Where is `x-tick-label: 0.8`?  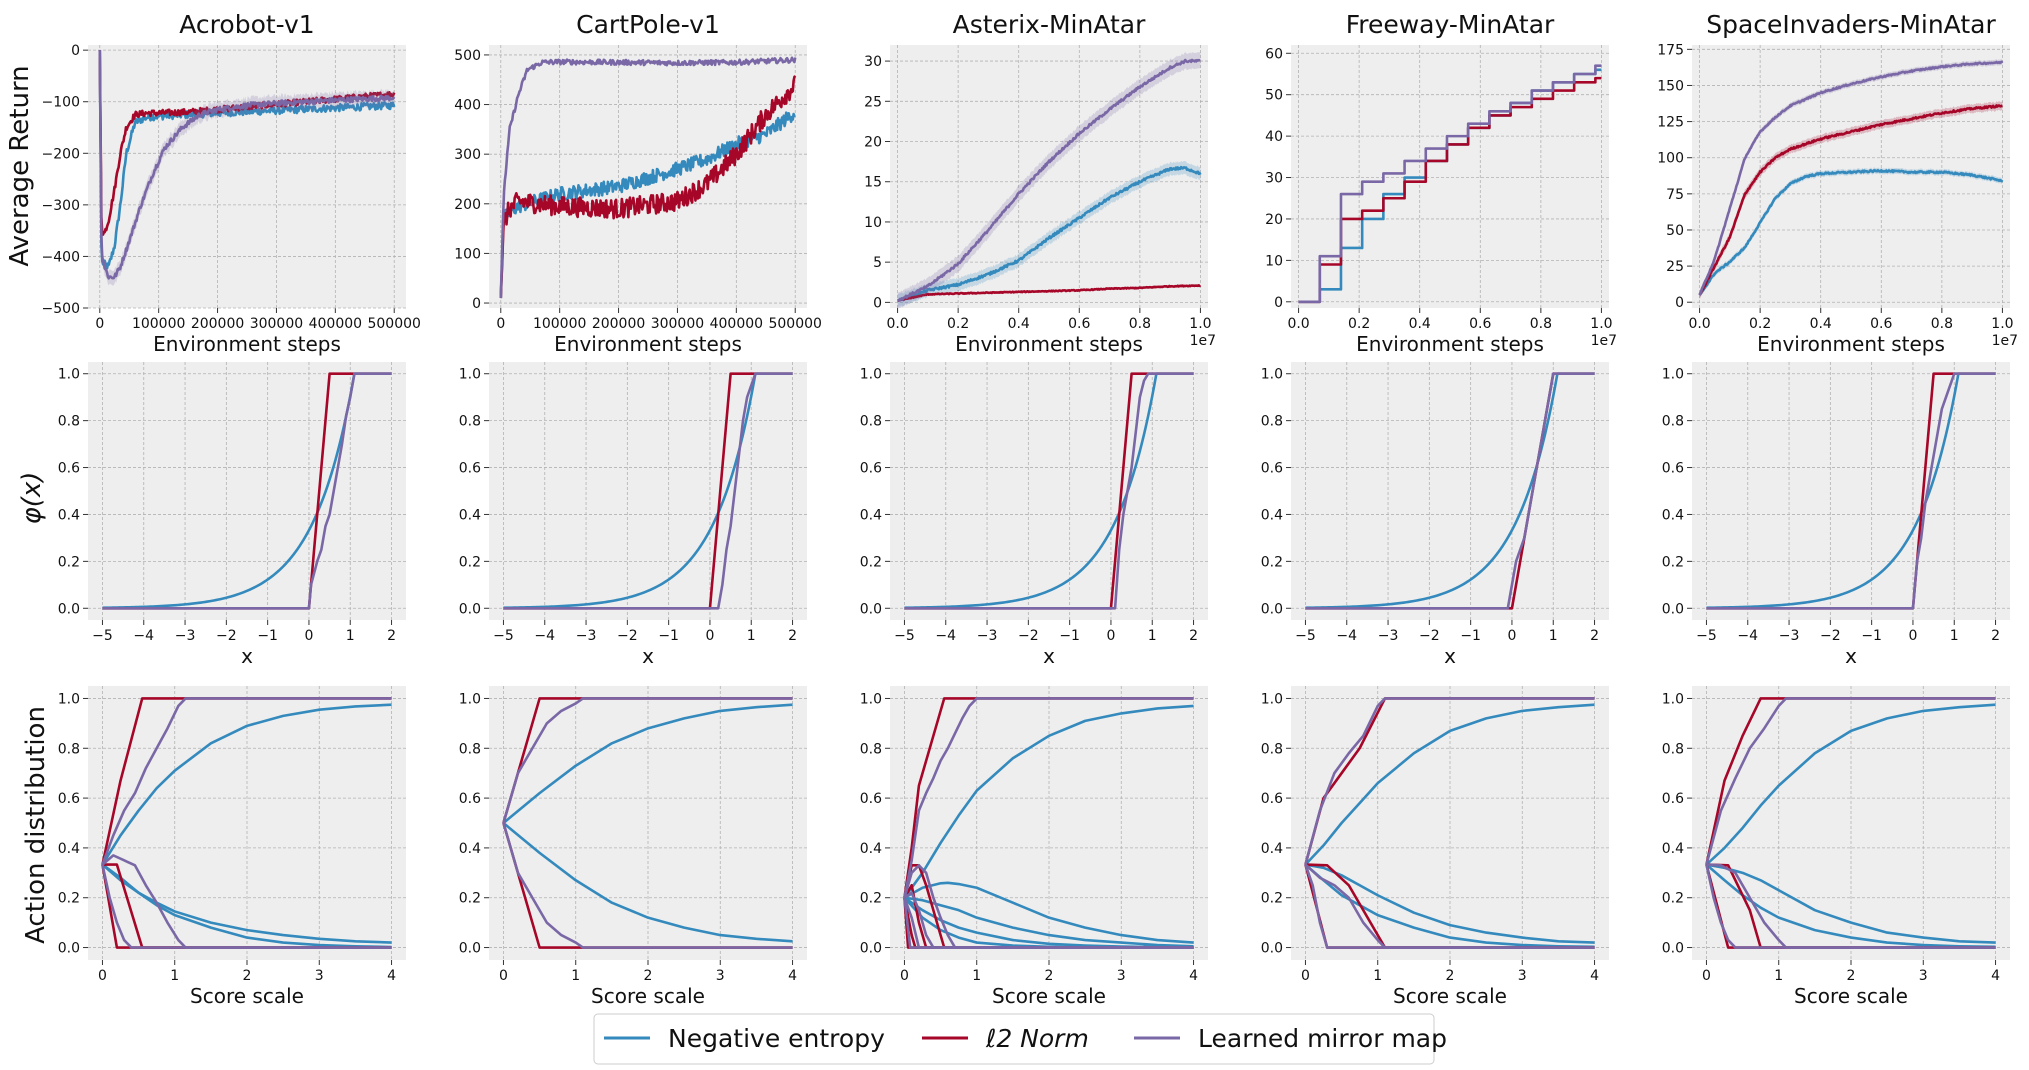
x-tick-label: 0.8 is located at coordinates (1541, 324).